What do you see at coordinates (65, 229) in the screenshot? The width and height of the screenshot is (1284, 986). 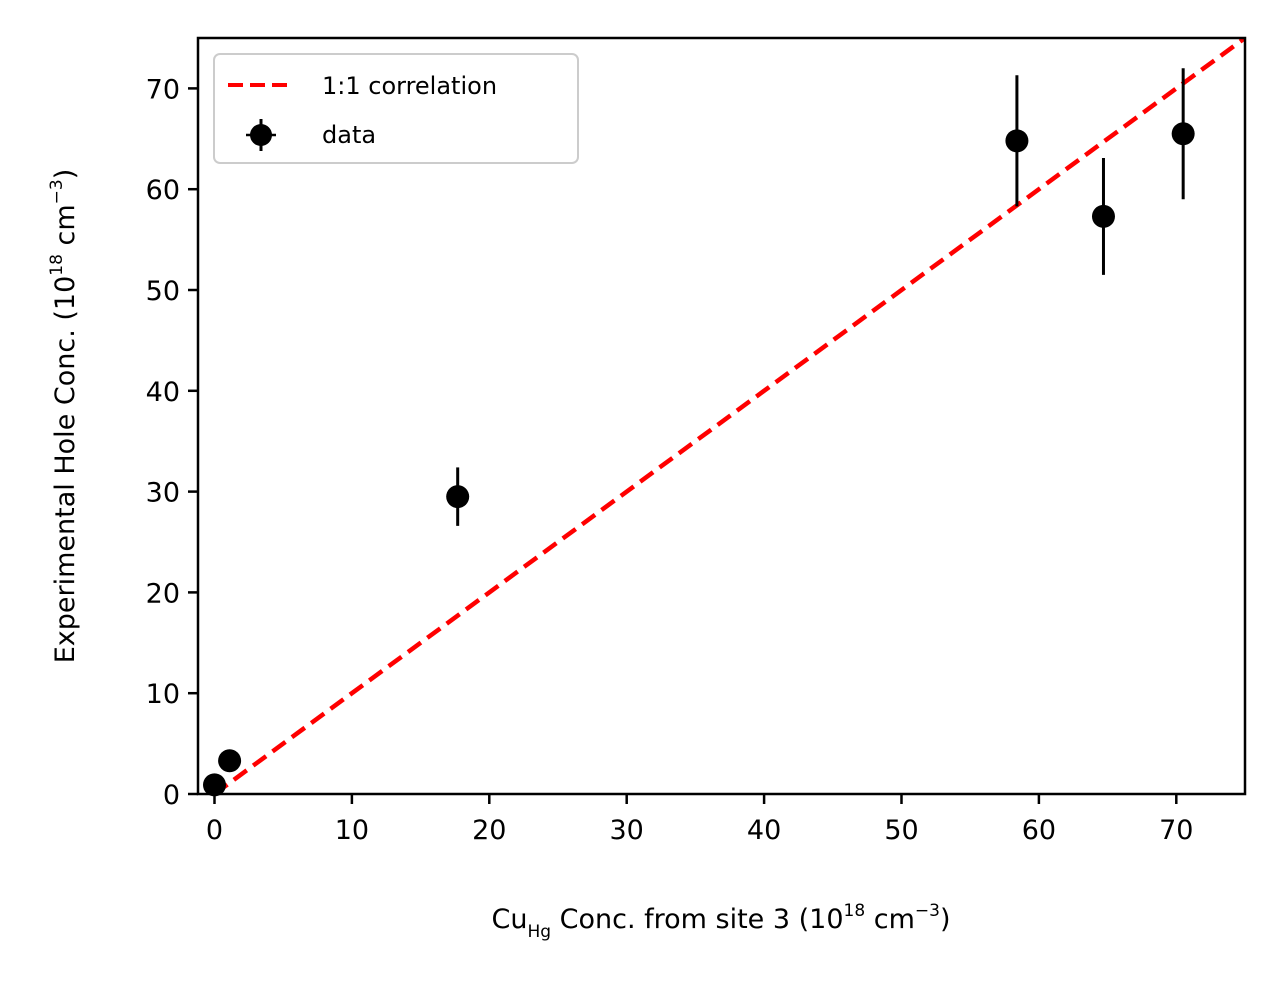 I see `y-axis-label-unit: cm` at bounding box center [65, 229].